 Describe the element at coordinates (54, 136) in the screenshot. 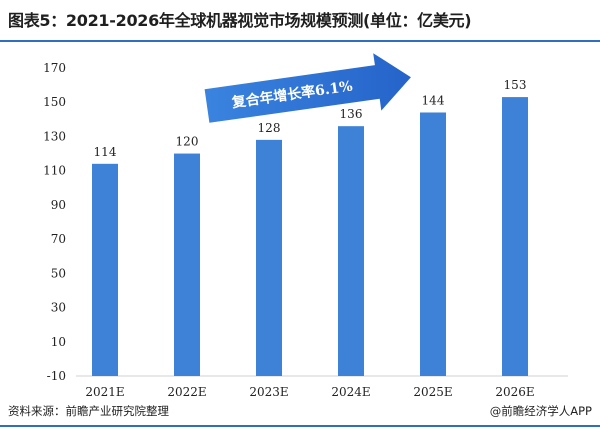

I see `y-tick-label: 130` at that location.